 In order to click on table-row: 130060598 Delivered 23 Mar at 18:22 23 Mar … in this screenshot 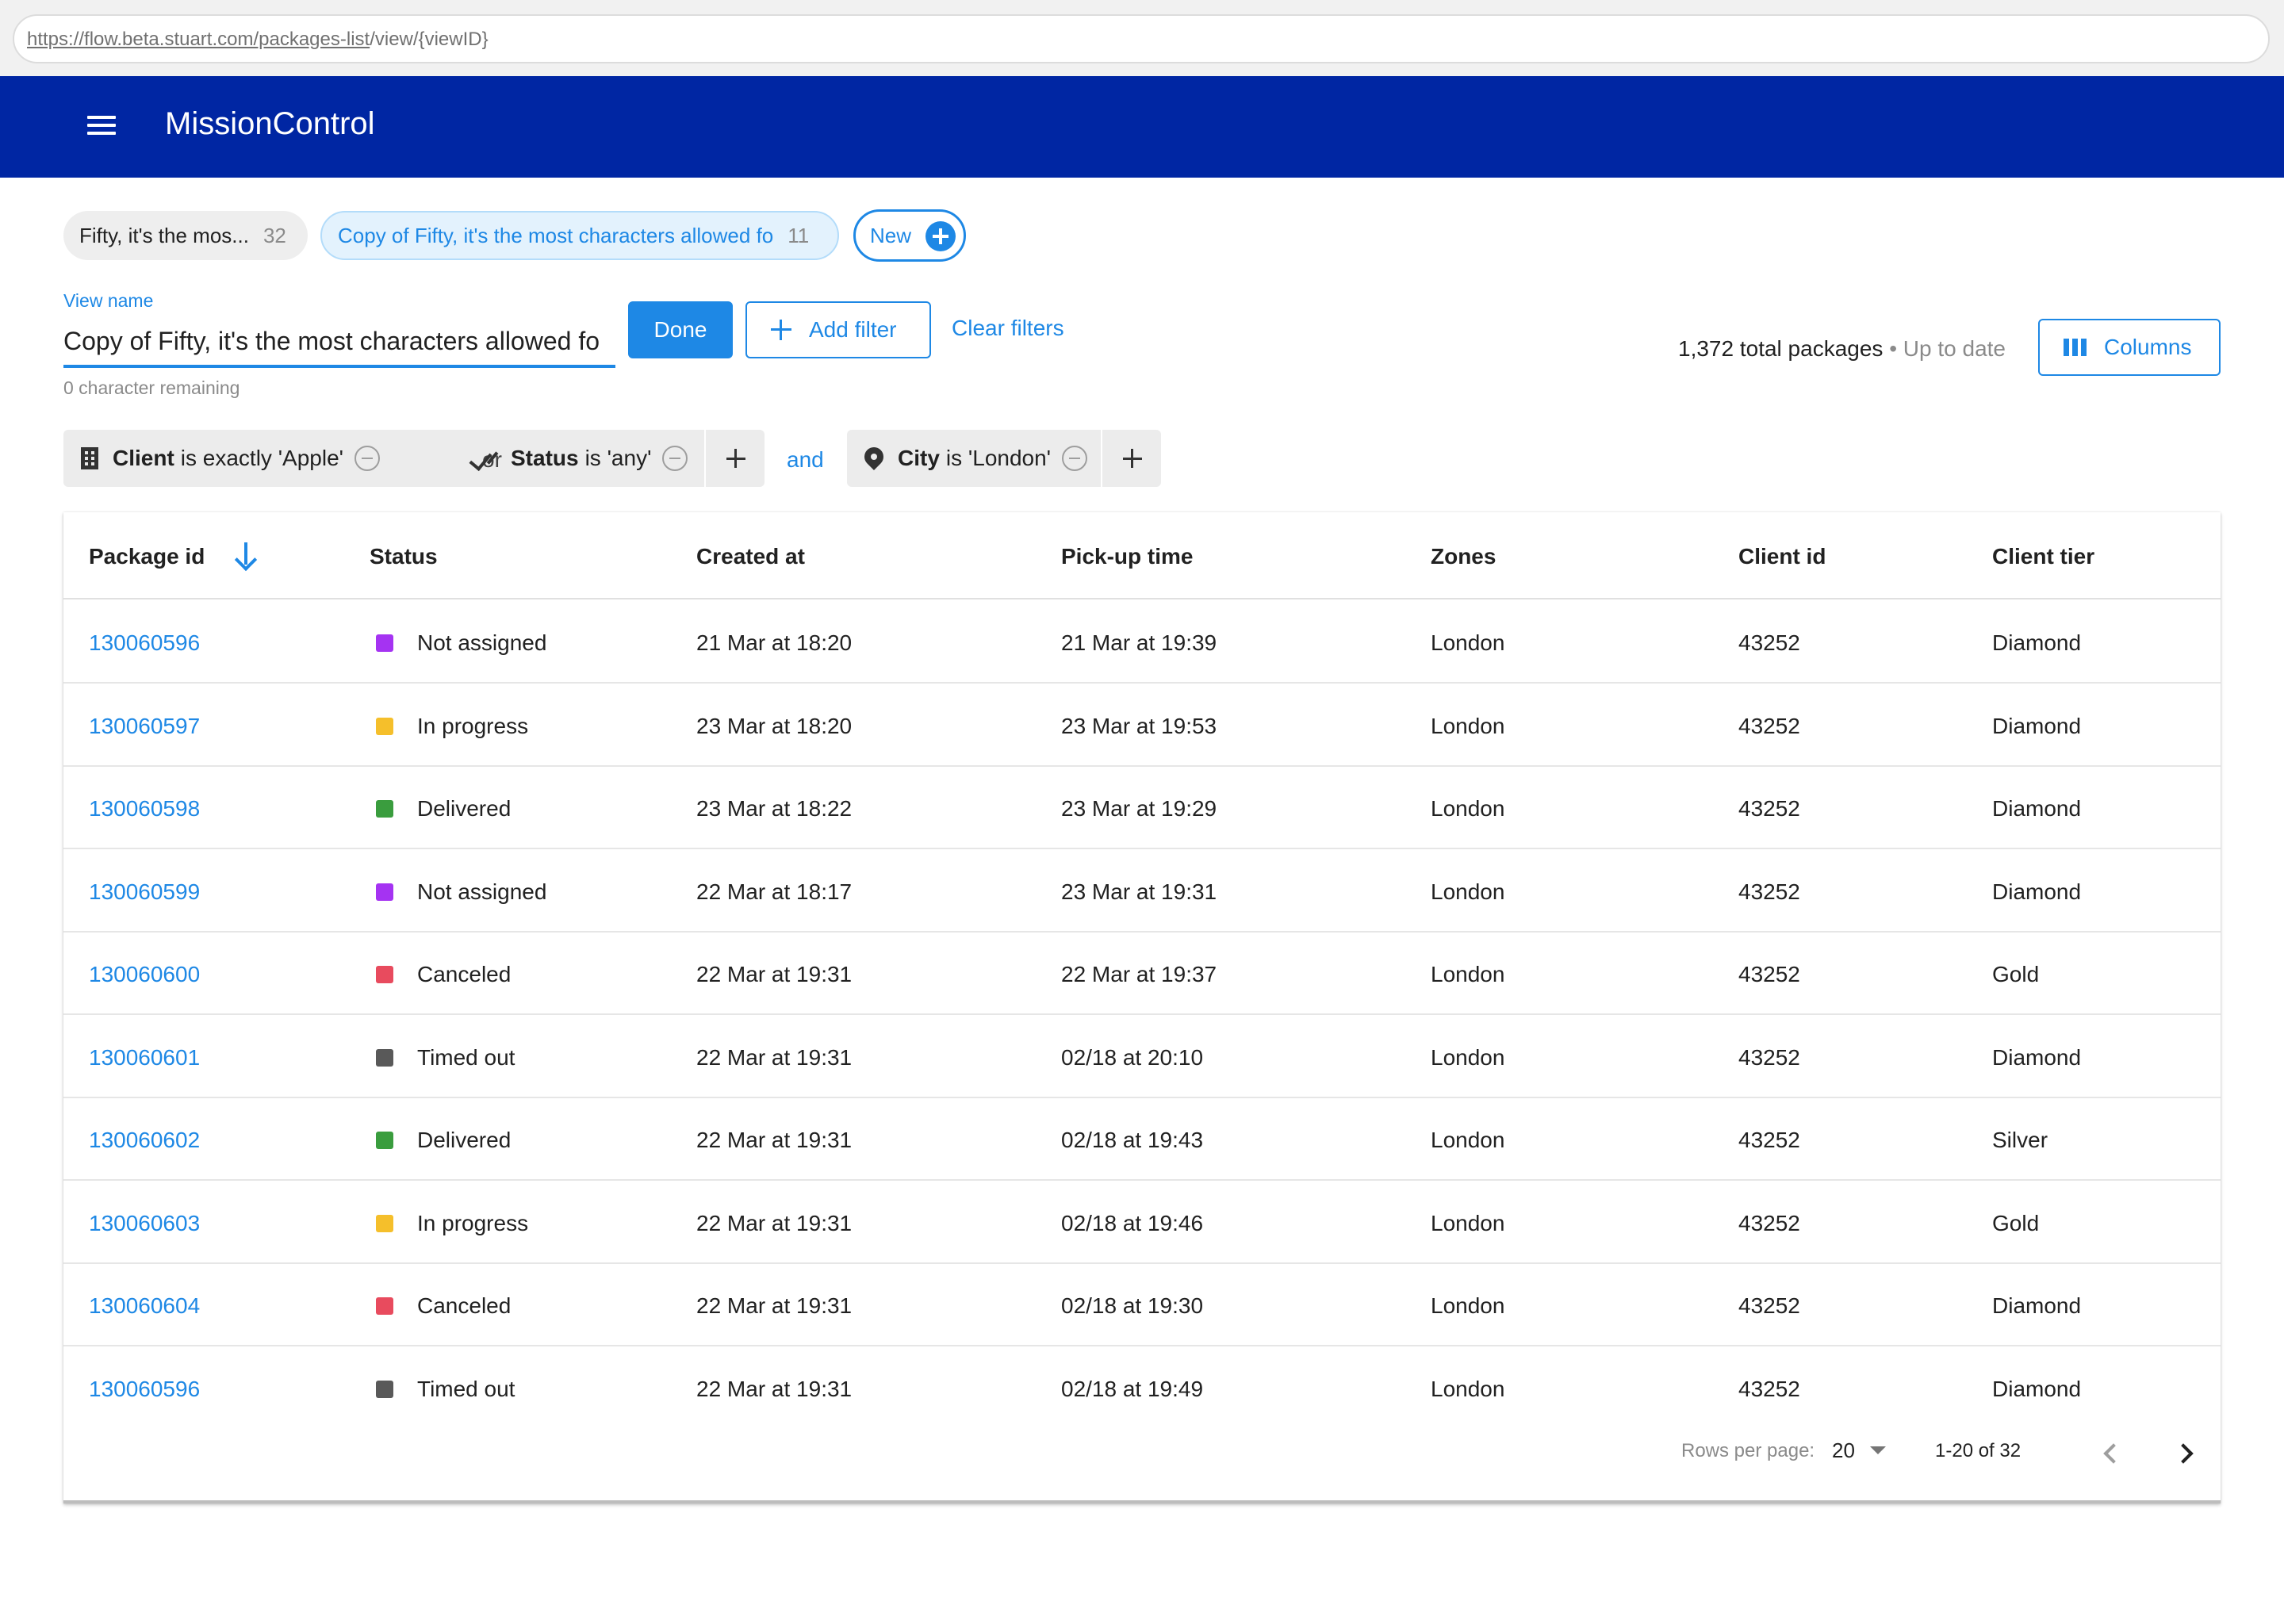, I will do `click(1142, 808)`.